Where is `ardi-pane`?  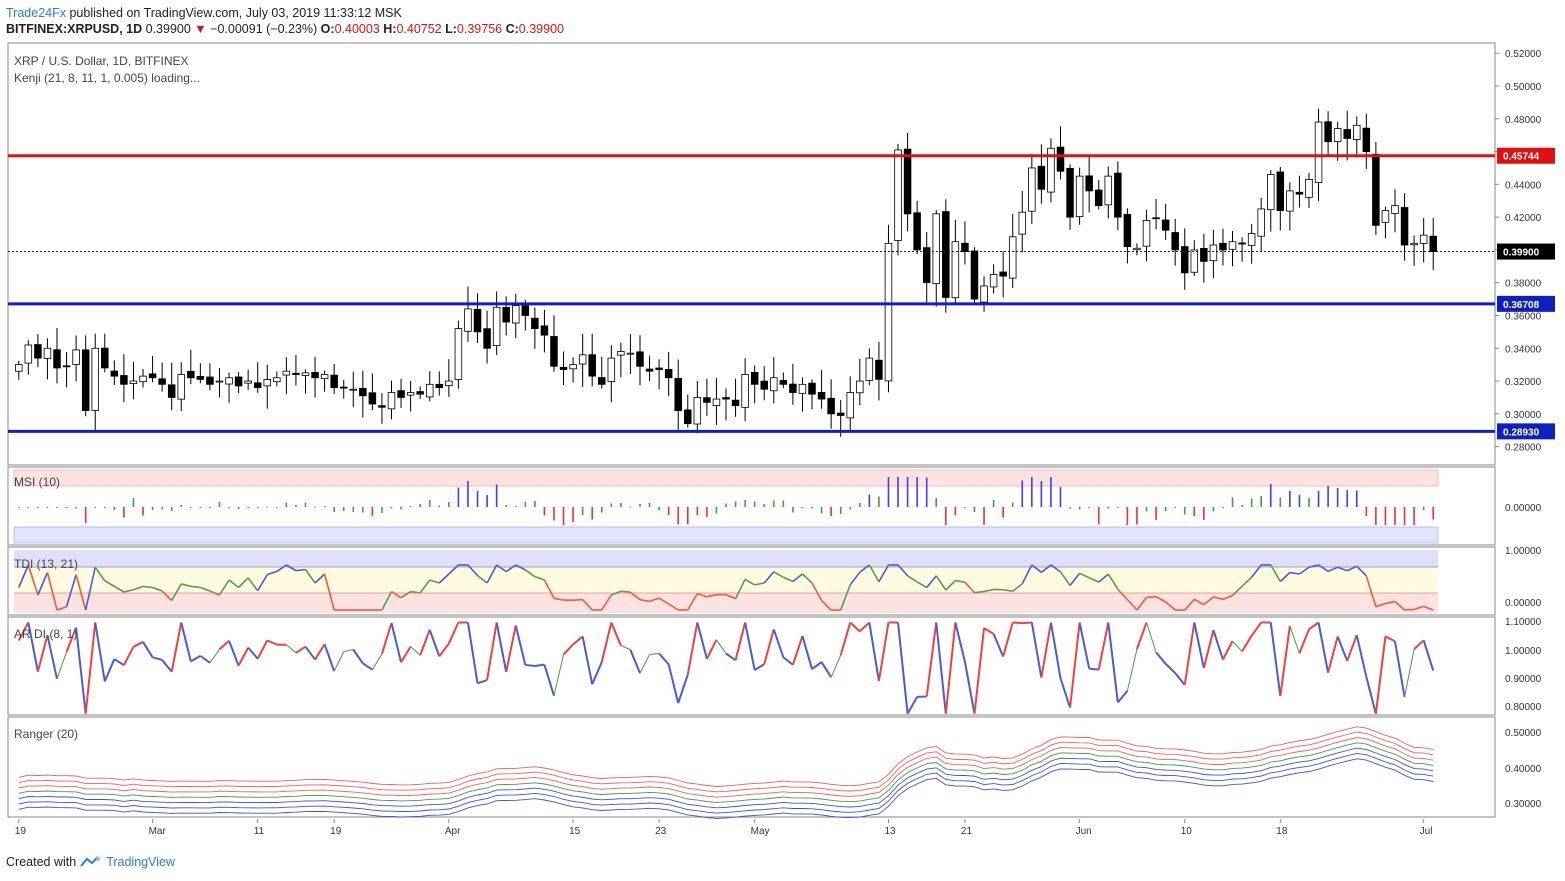 ardi-pane is located at coordinates (751, 666).